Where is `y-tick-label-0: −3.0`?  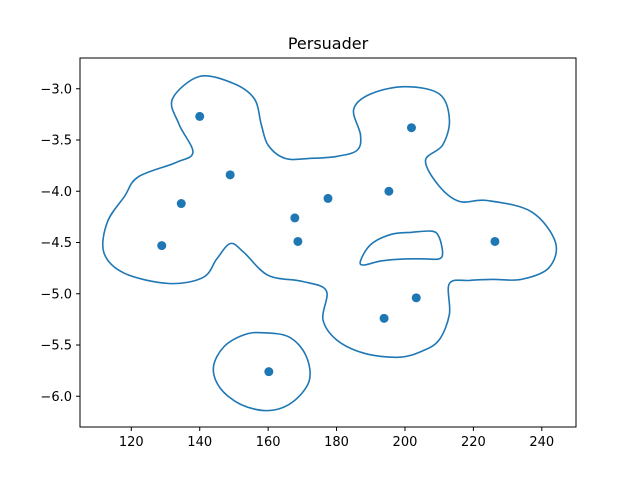
y-tick-label-0: −3.0 is located at coordinates (56, 89).